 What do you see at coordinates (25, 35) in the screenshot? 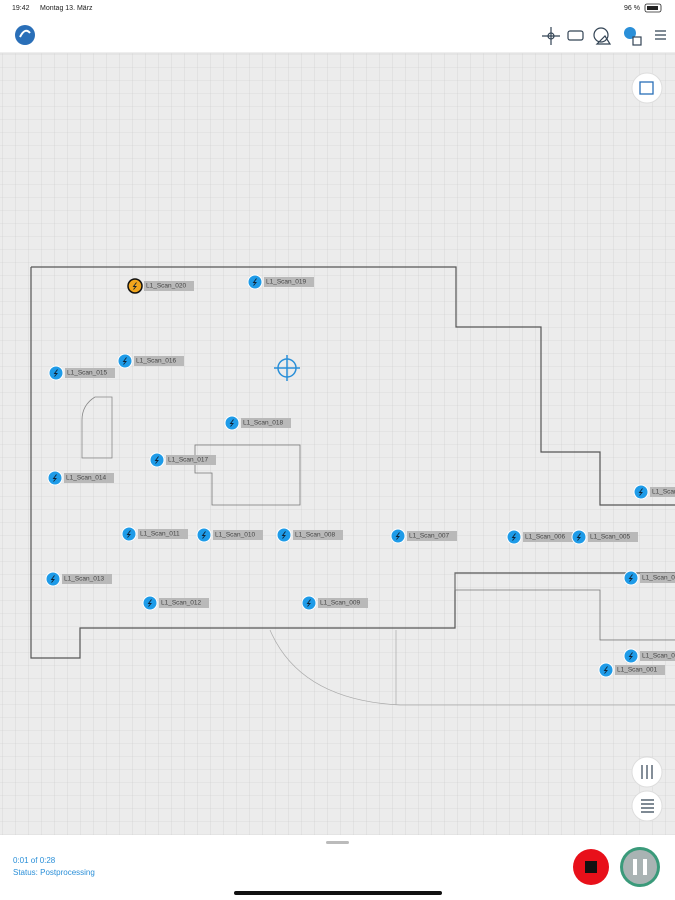
I see `app-logo` at bounding box center [25, 35].